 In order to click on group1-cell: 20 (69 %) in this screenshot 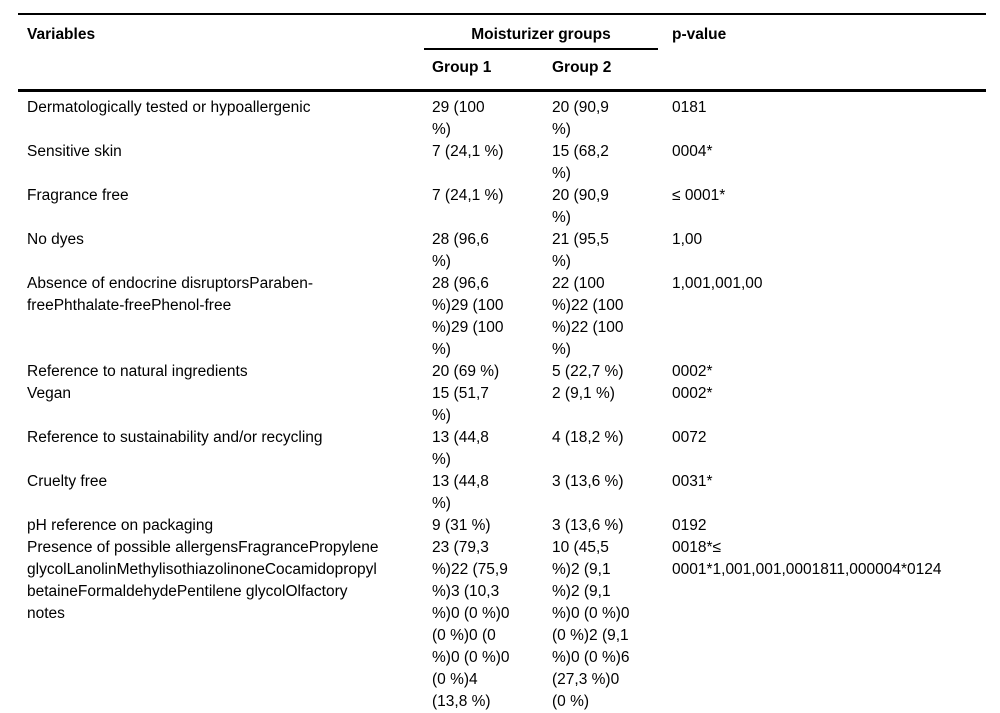, I will do `click(466, 371)`.